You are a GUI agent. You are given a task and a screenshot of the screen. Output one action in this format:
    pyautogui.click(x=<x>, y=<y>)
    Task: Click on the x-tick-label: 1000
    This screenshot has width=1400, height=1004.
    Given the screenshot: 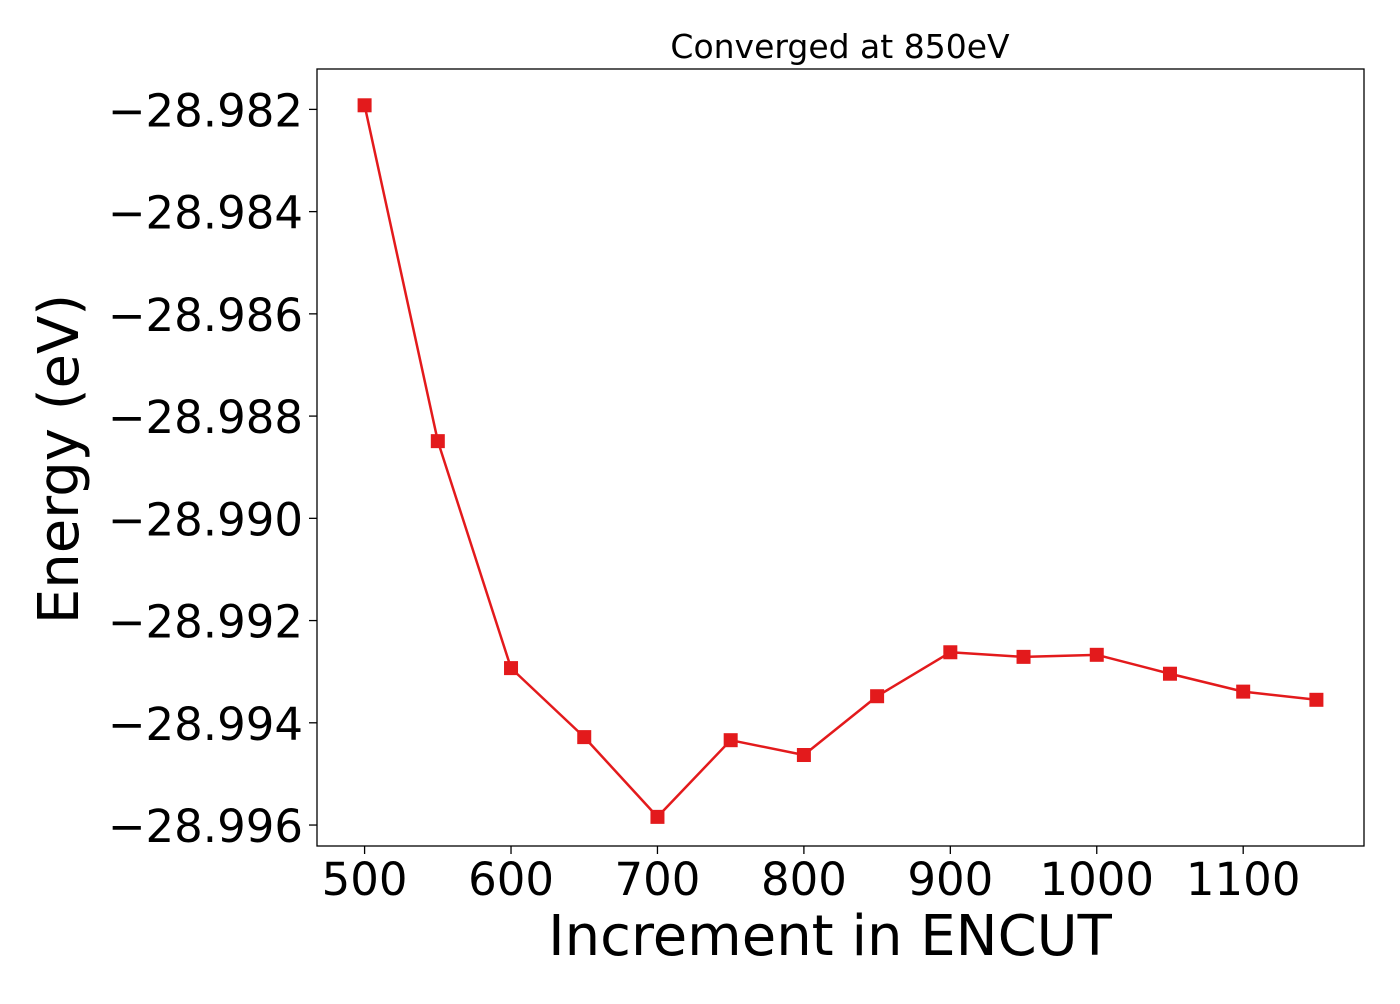 What is the action you would take?
    pyautogui.click(x=1096, y=879)
    